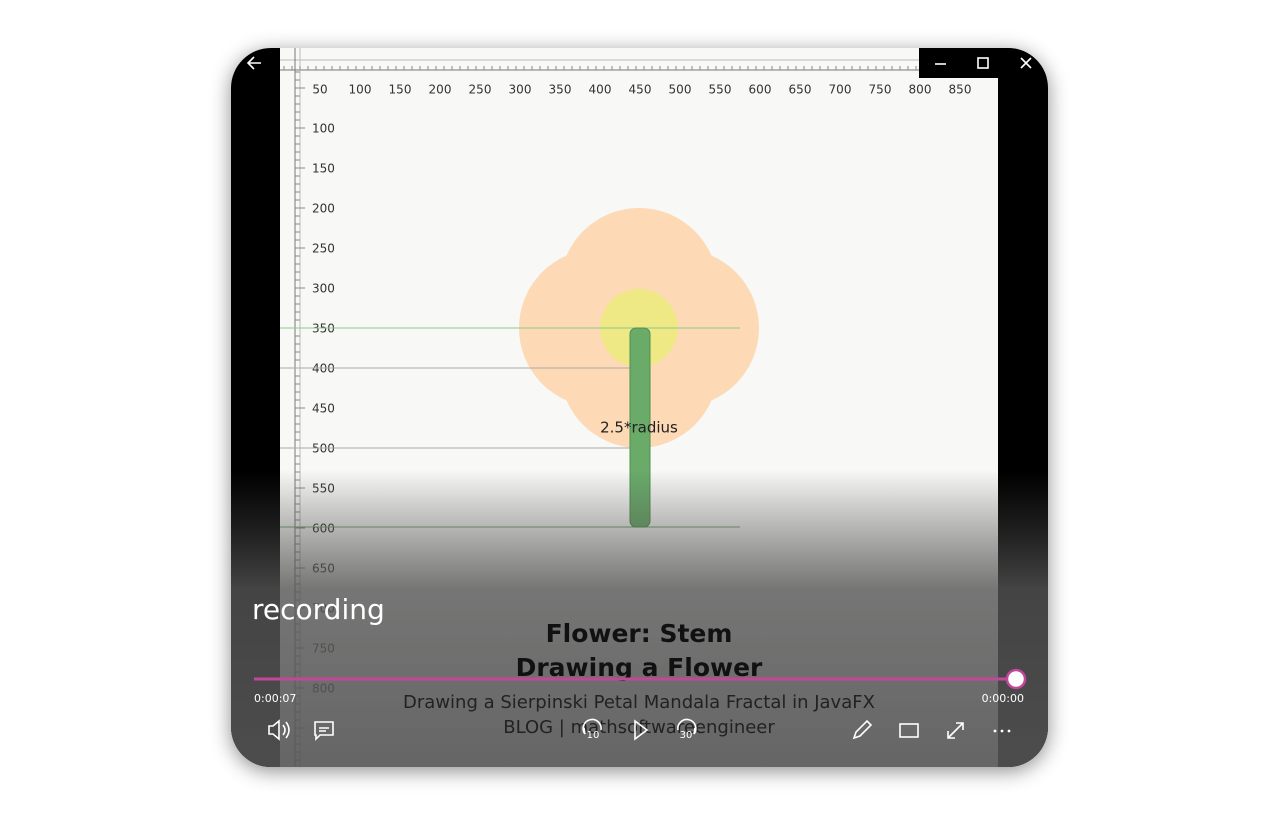 This screenshot has height=819, width=1280. I want to click on x-ruler-label: 800, so click(920, 90).